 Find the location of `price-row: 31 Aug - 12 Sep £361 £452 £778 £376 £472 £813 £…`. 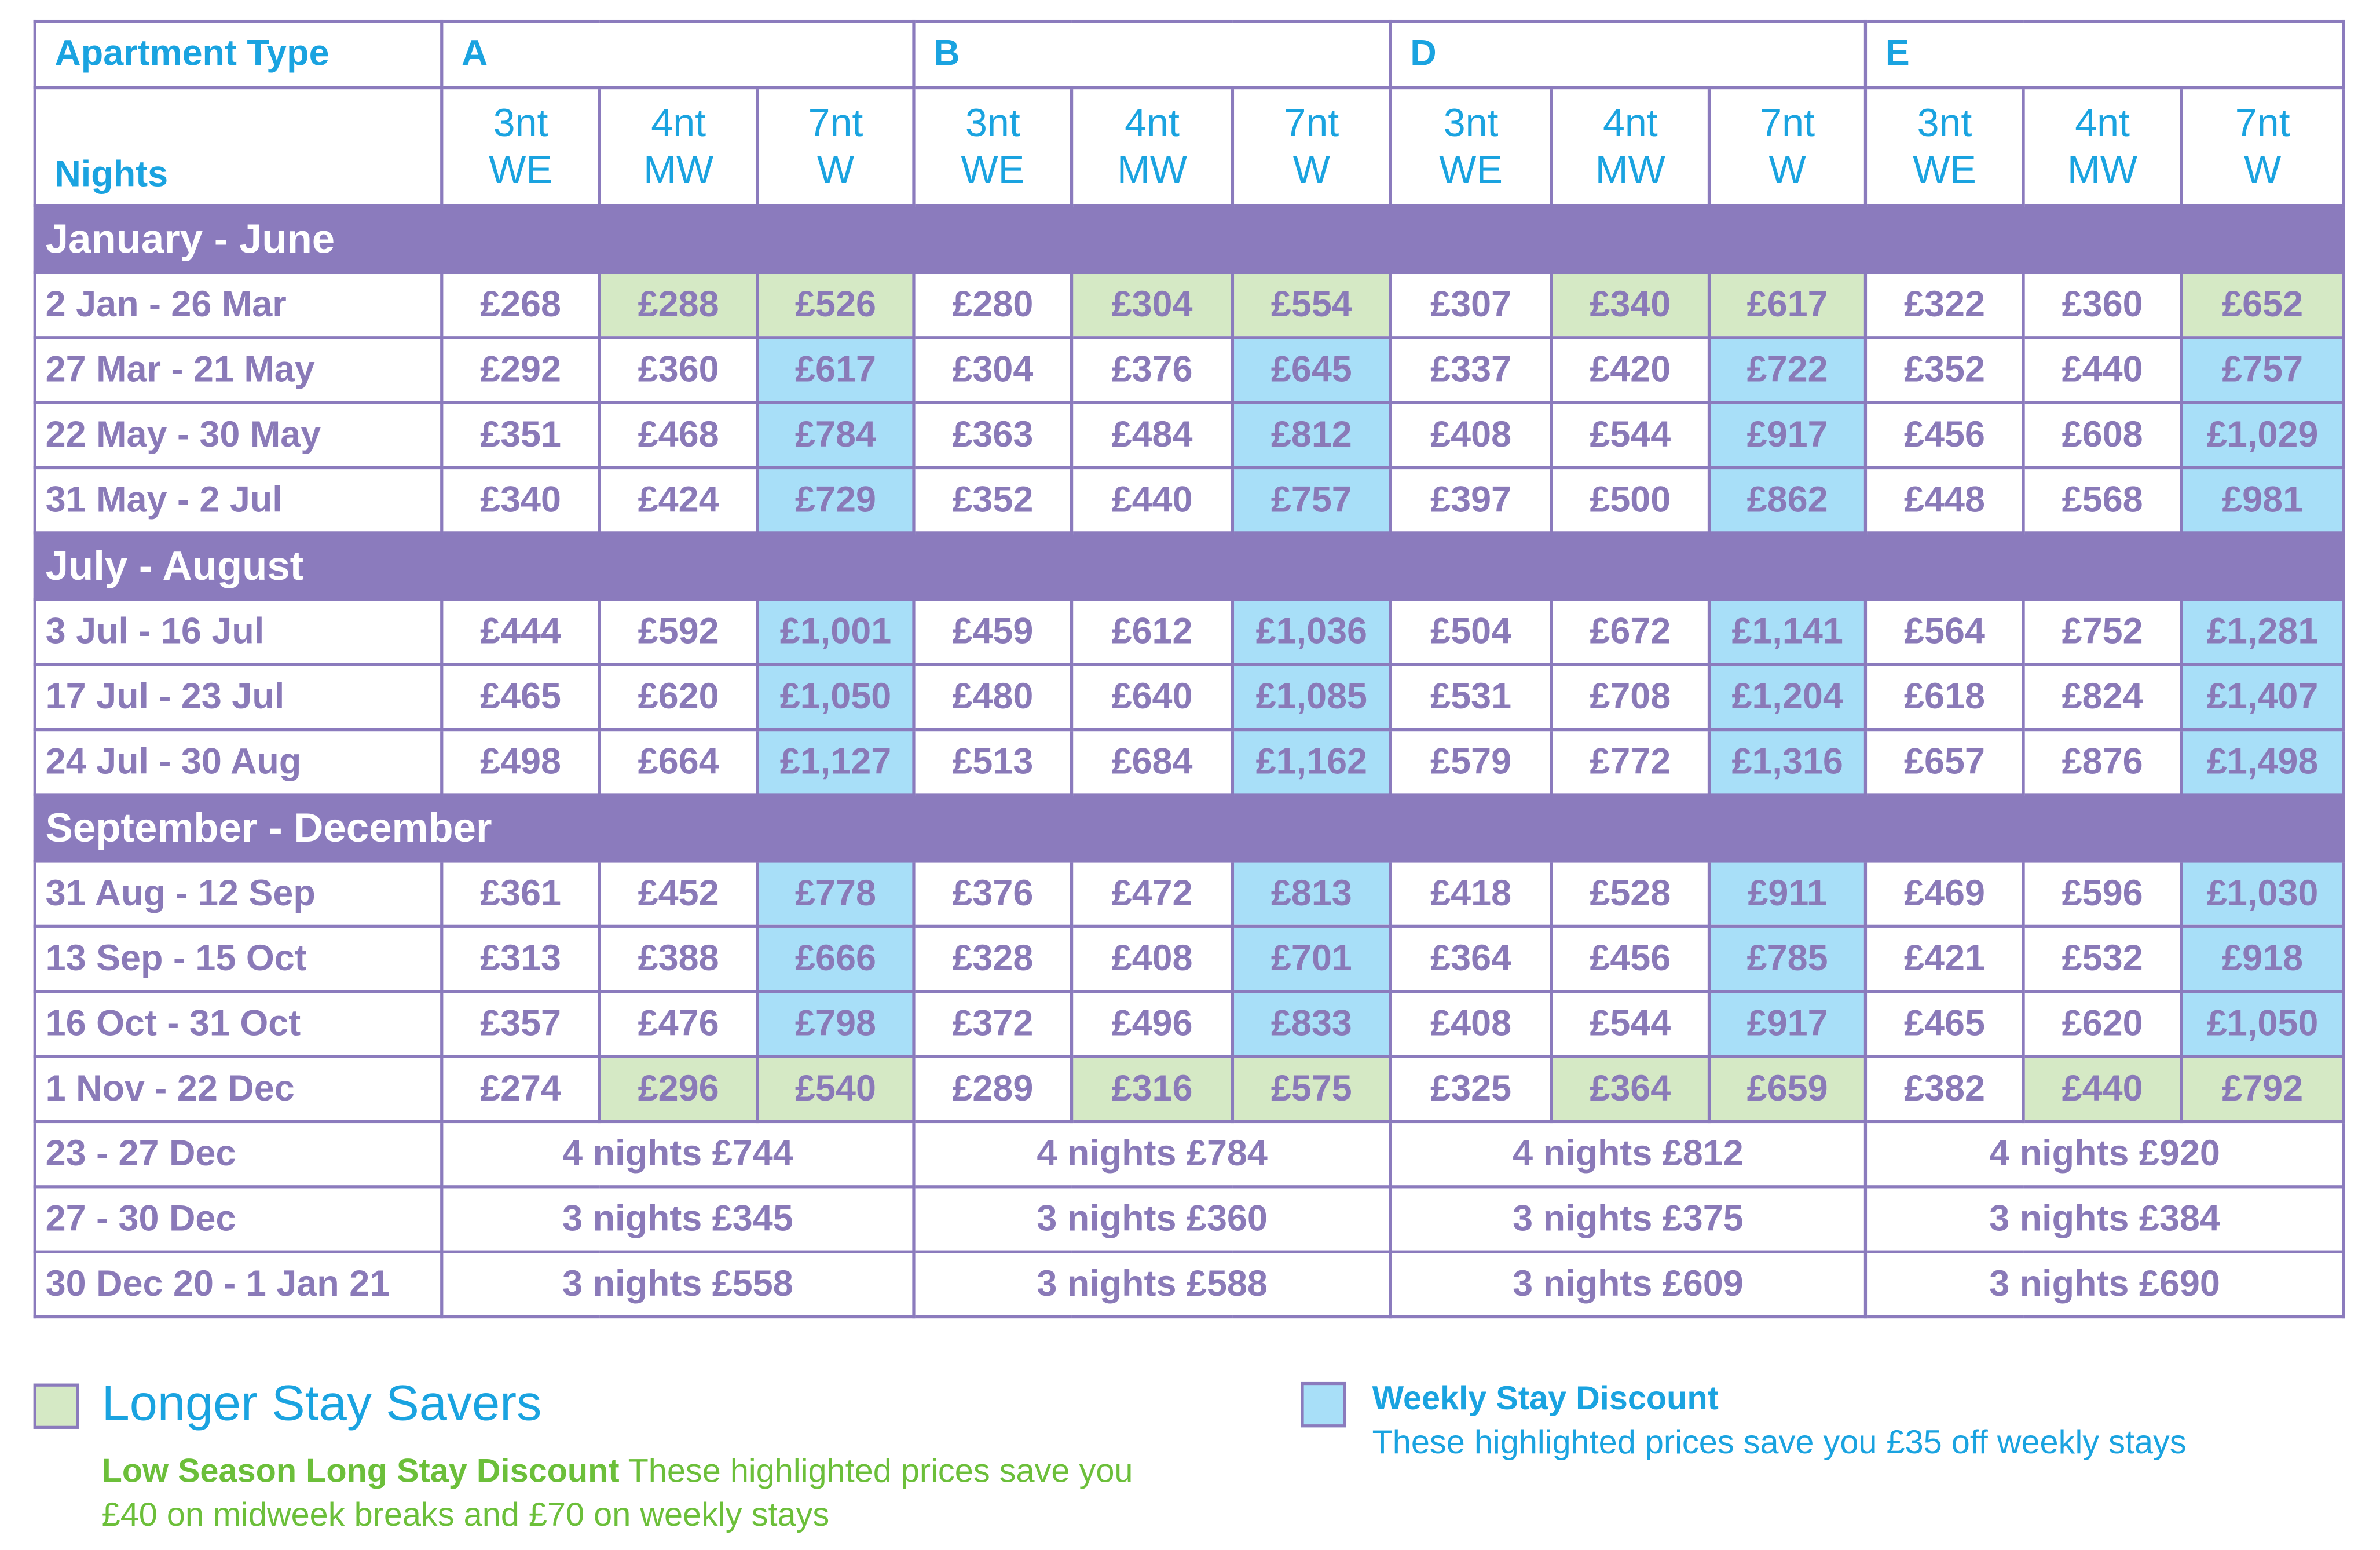

price-row: 31 Aug - 12 Sep £361 £452 £778 £376 £472 £813 £… is located at coordinates (1189, 894).